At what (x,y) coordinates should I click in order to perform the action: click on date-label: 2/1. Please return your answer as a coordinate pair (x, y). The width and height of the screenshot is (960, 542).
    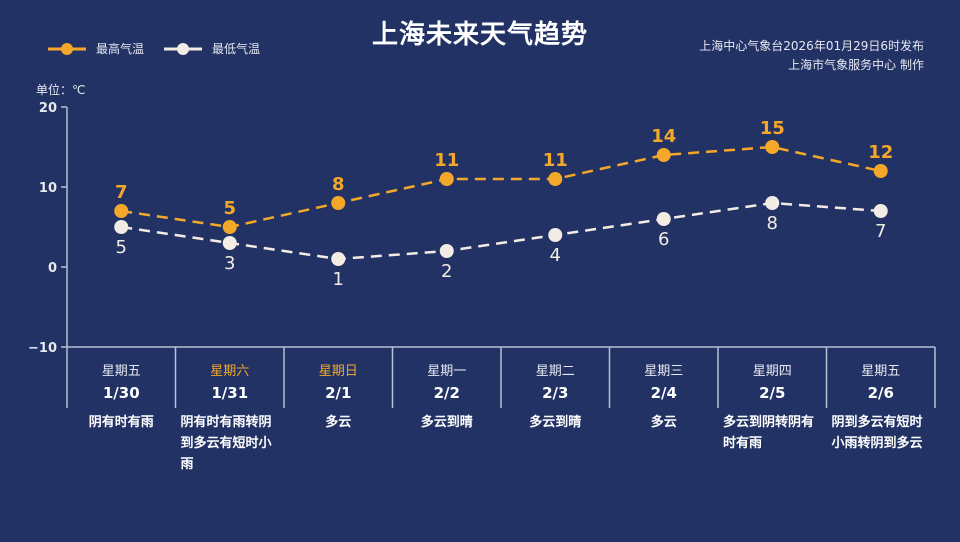
    Looking at the image, I should click on (338, 393).